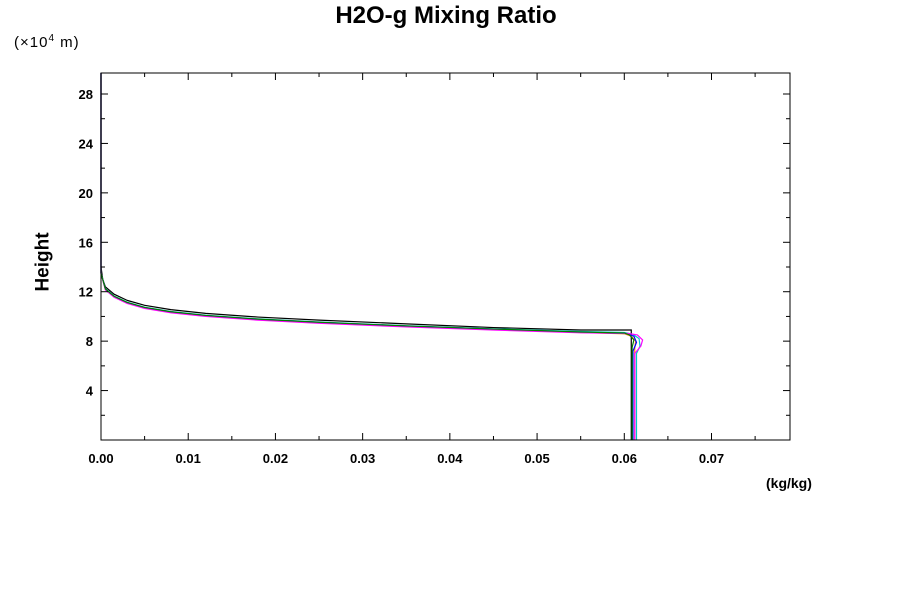 Image resolution: width=900 pixels, height=600 pixels. Describe the element at coordinates (188, 458) in the screenshot. I see `x-tick-label: 0.01` at that location.